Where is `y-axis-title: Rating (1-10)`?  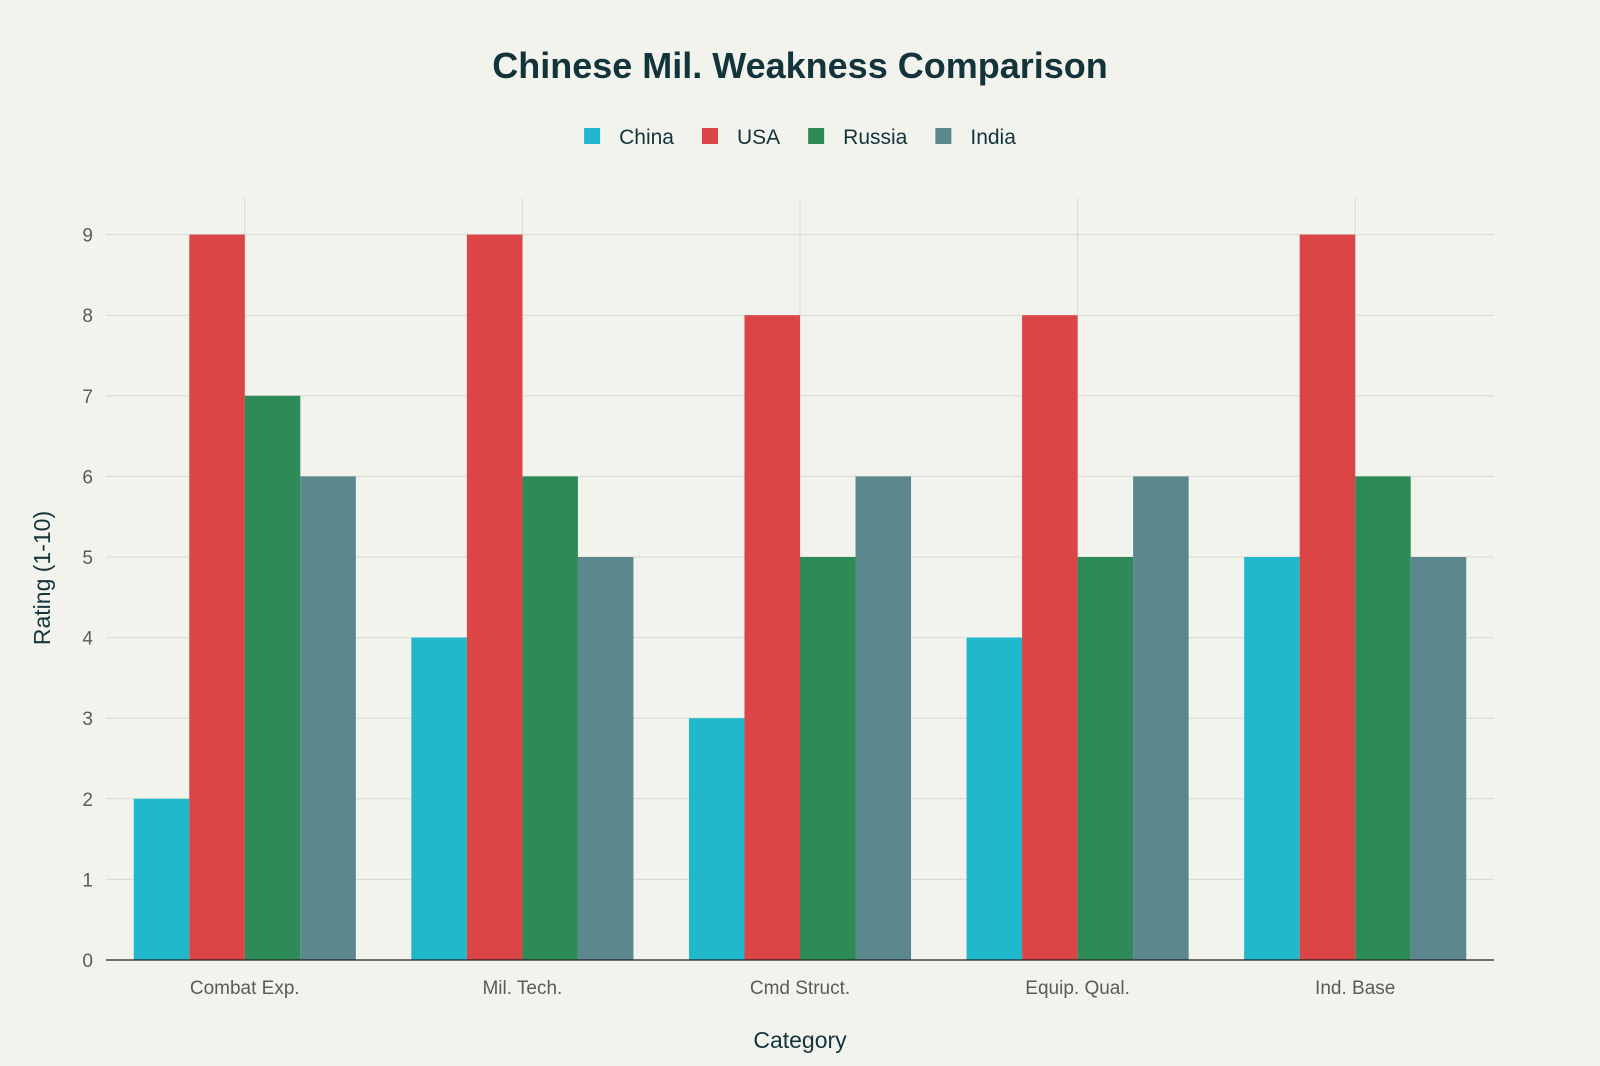 y-axis-title: Rating (1-10) is located at coordinates (42, 578).